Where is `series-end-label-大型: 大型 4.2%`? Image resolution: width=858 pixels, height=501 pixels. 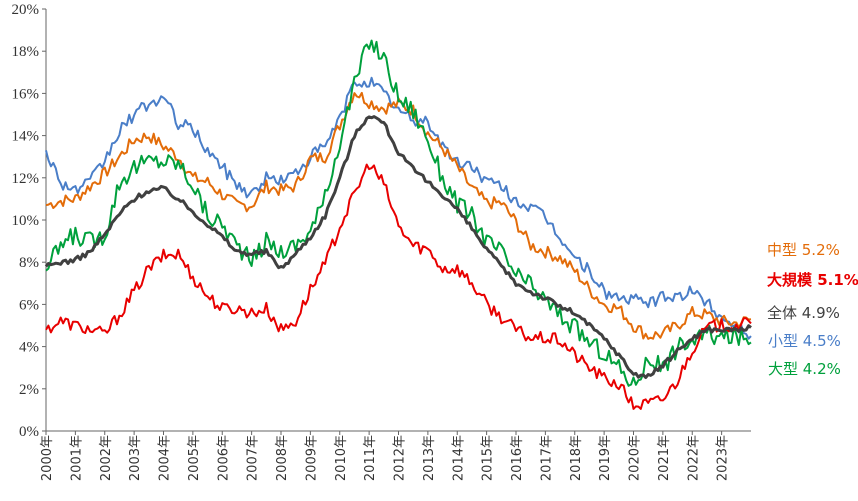 series-end-label-大型: 大型 4.2% is located at coordinates (804, 369).